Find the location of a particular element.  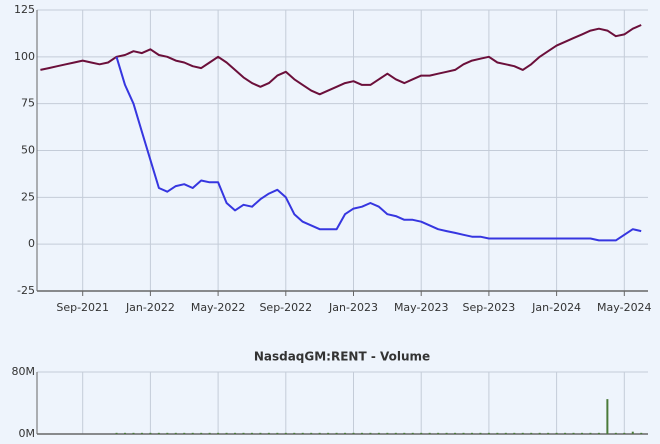

x-tick-label: May-2022 is located at coordinates (218, 307).